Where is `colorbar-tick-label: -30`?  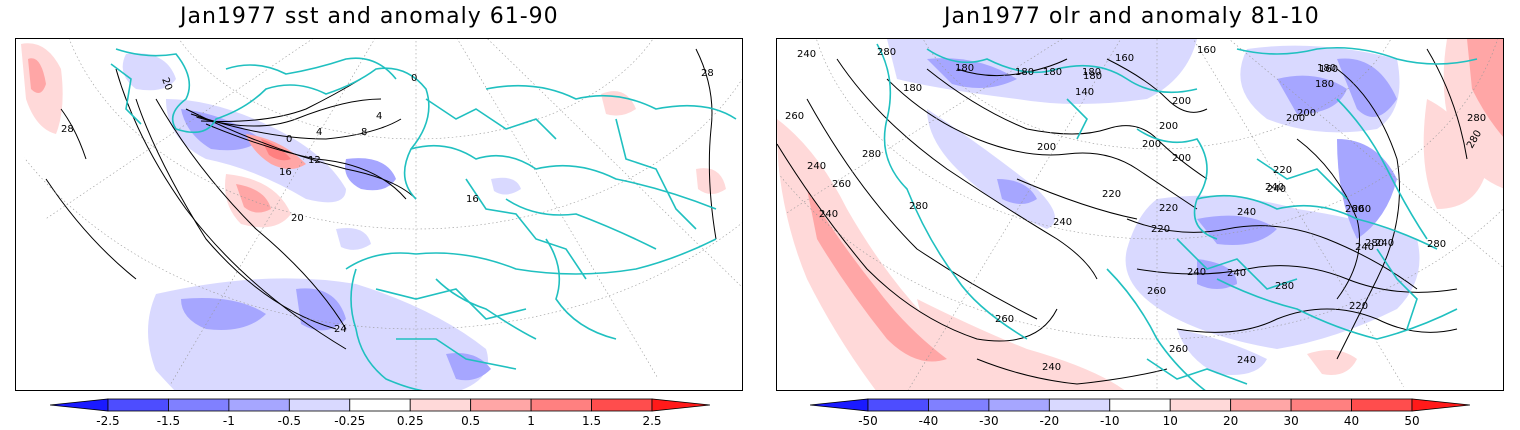 colorbar-tick-label: -30 is located at coordinates (989, 420).